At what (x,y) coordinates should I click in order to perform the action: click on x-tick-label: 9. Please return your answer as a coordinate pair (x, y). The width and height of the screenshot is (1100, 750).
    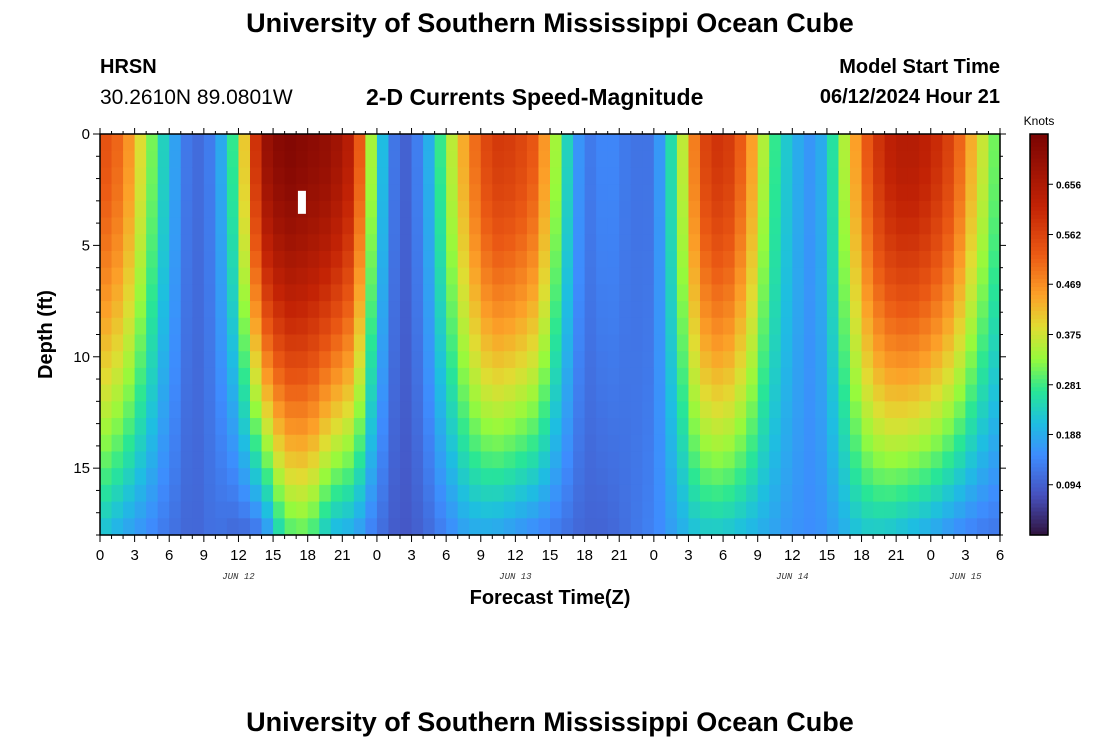
    Looking at the image, I should click on (758, 555).